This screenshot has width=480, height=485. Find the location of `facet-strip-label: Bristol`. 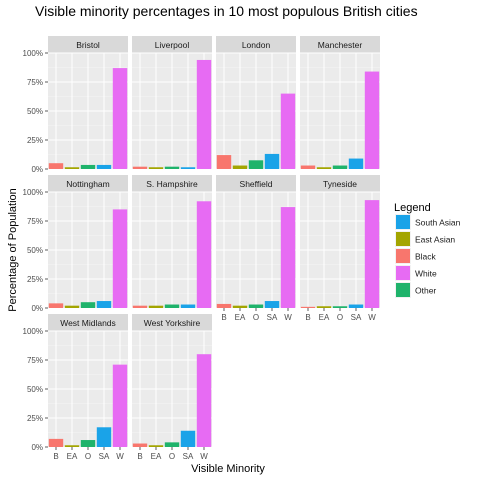

facet-strip-label: Bristol is located at coordinates (88, 45).